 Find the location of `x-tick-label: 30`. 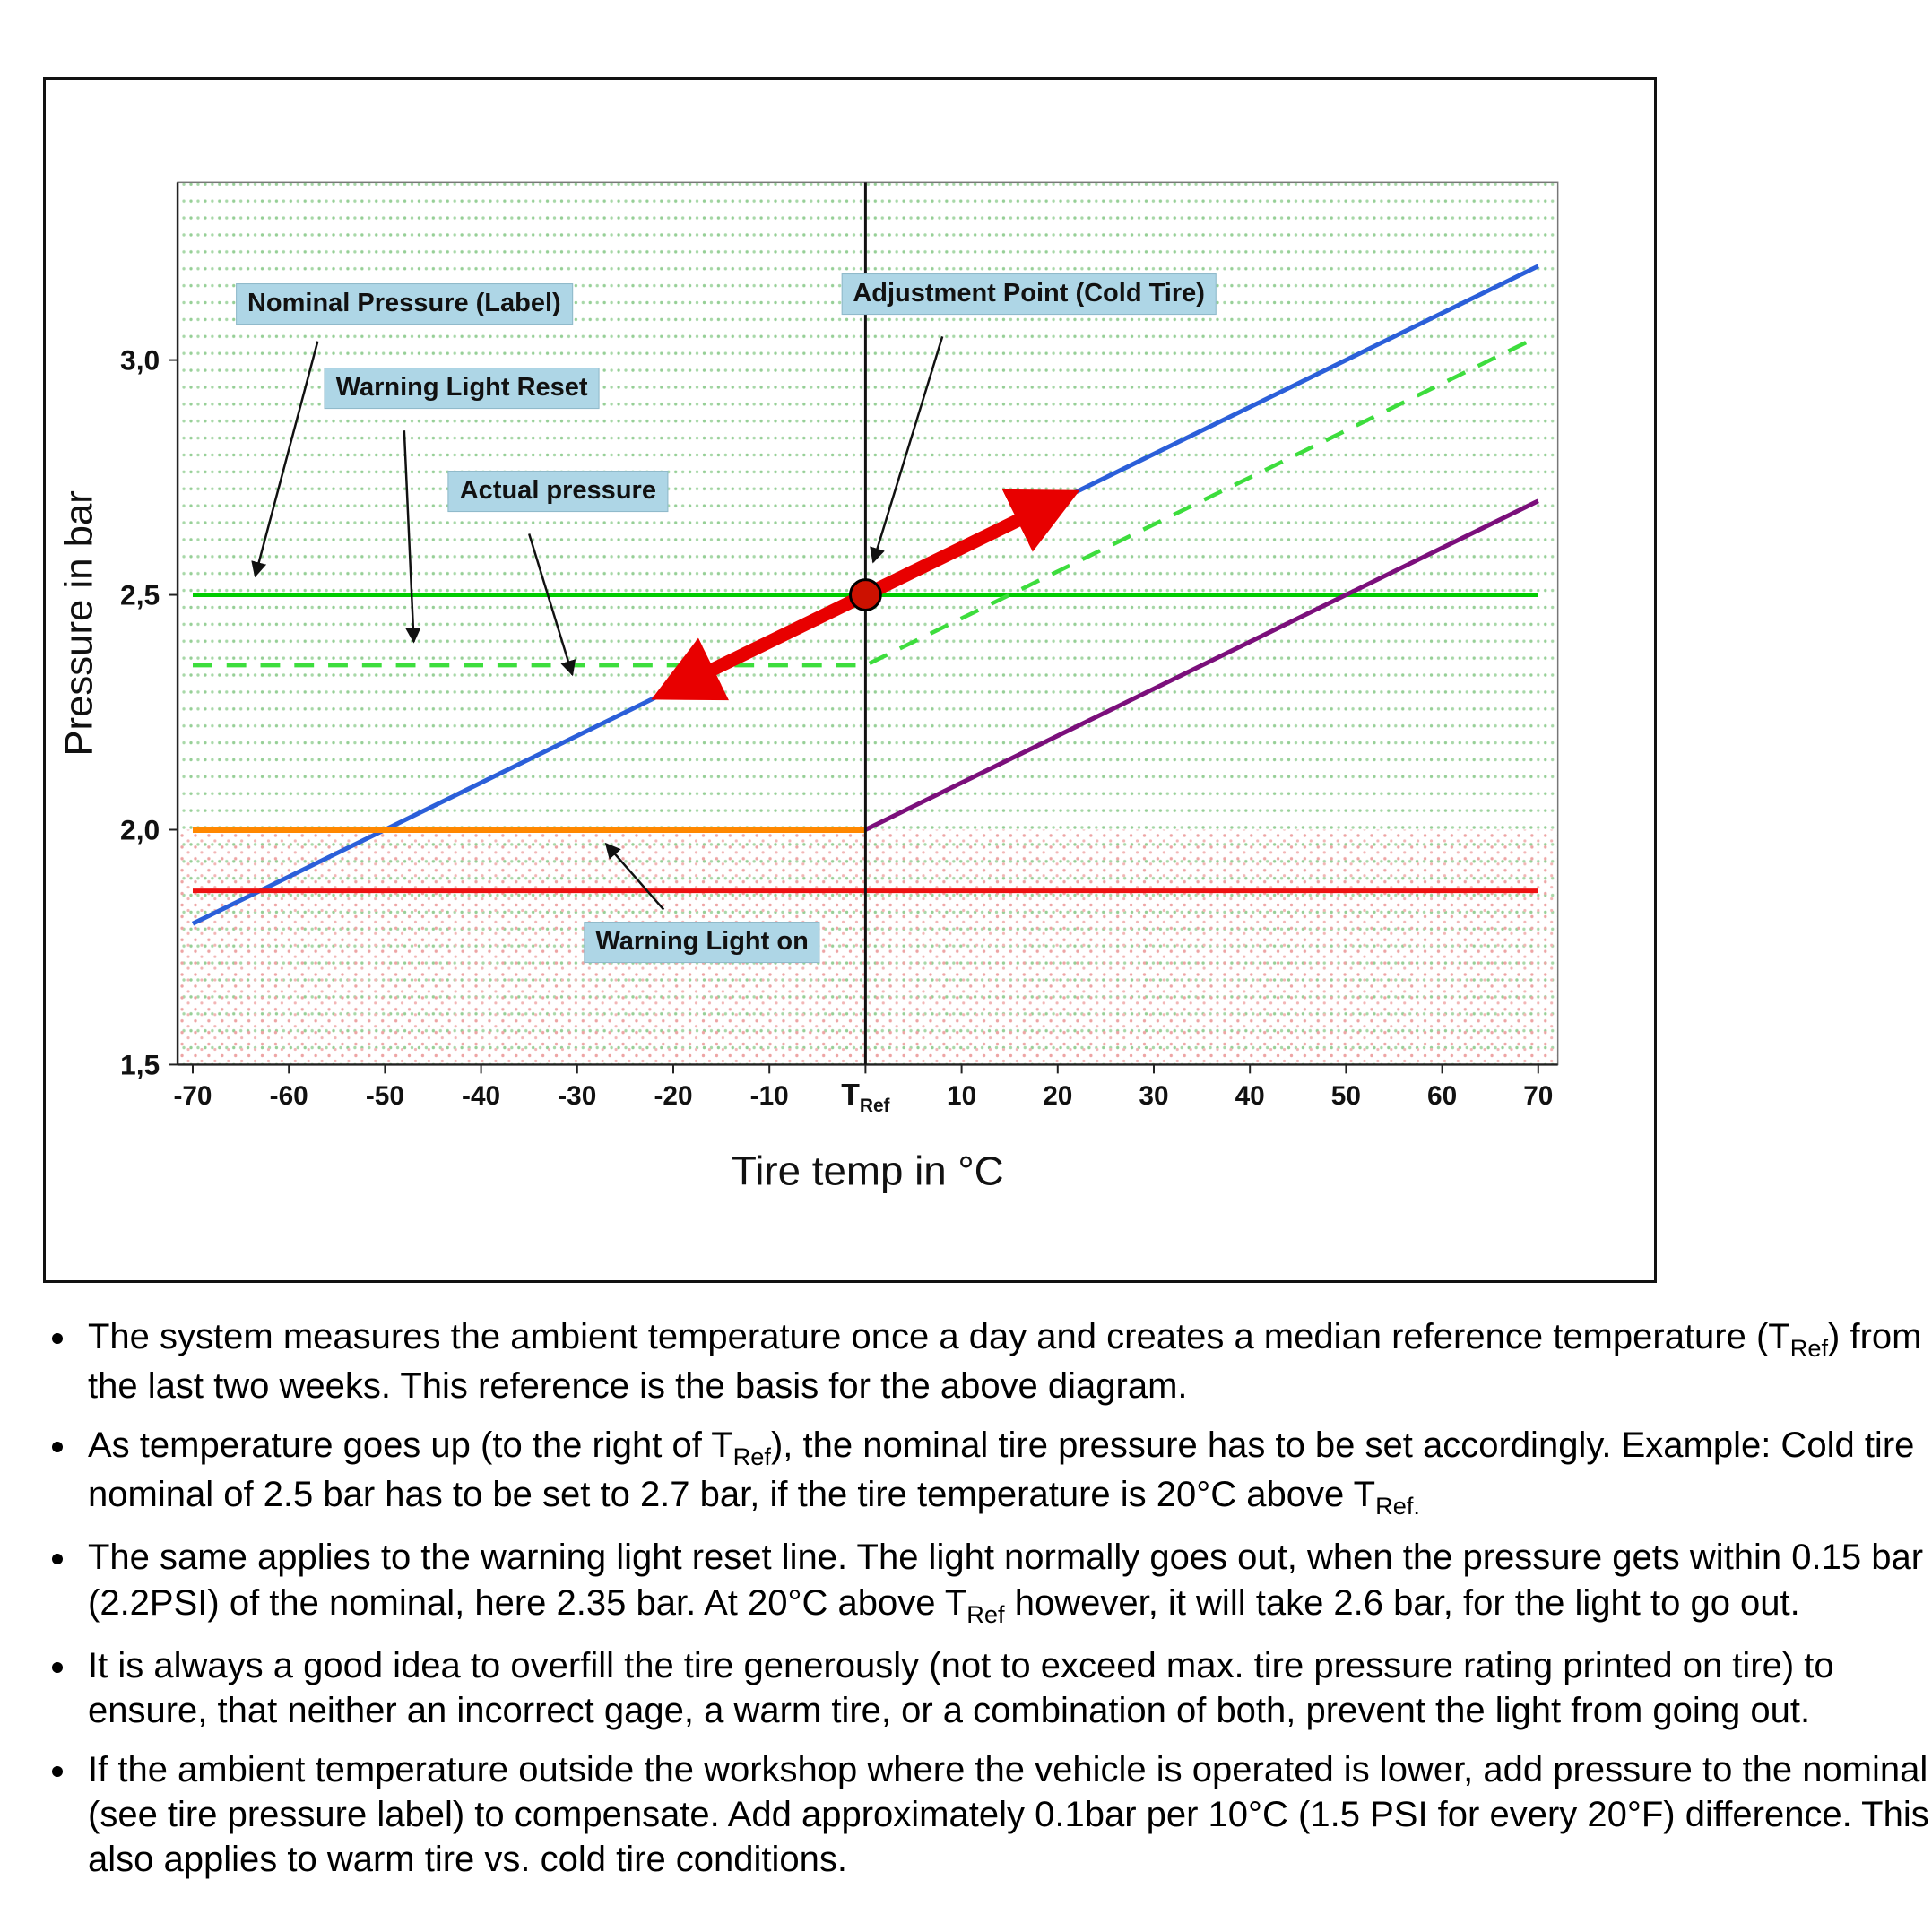

x-tick-label: 30 is located at coordinates (1153, 1096).